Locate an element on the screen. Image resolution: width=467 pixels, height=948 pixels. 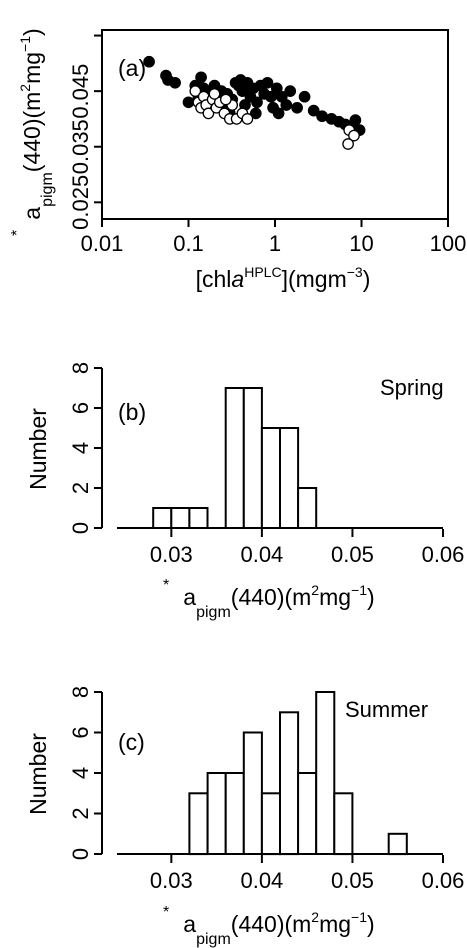
x-axis-label-star-b: * is located at coordinates (166, 585).